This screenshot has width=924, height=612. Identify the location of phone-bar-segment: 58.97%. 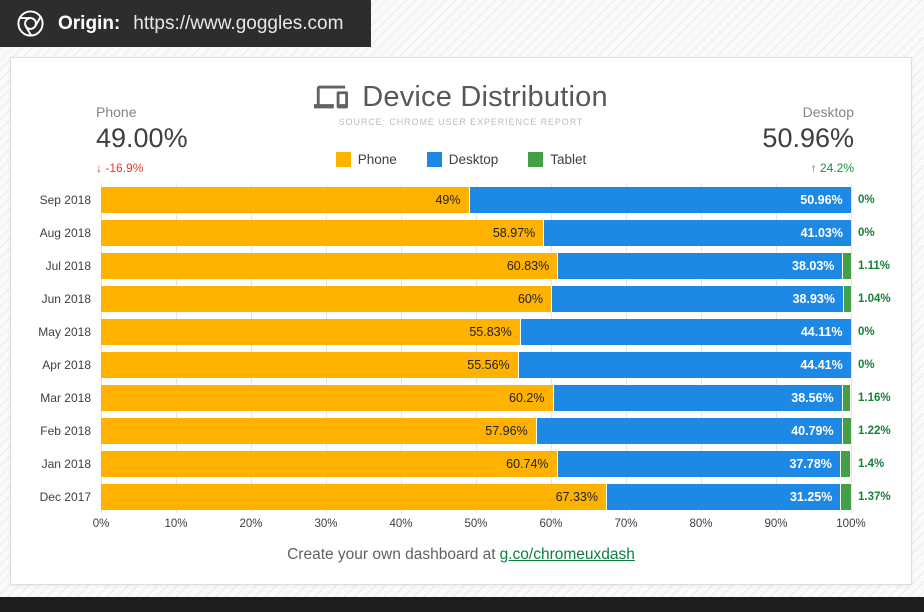
(322, 232).